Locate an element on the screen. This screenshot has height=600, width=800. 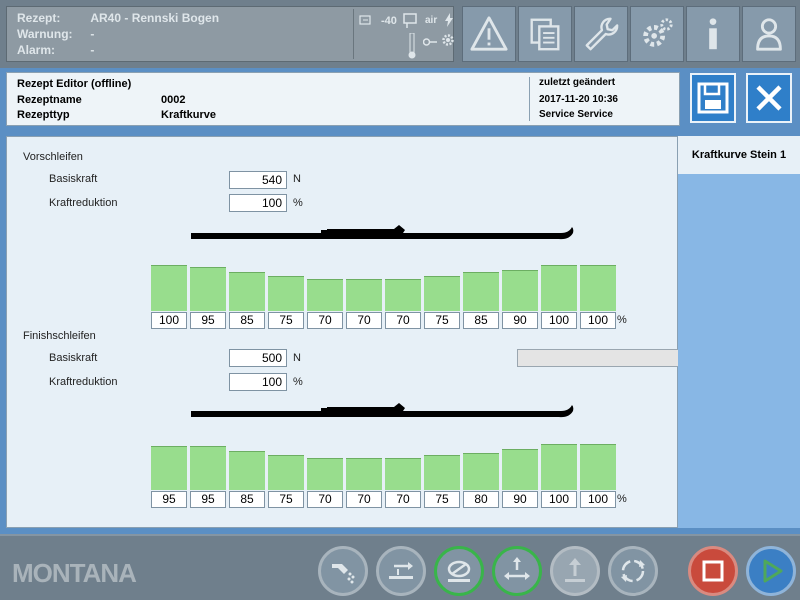
play-button is located at coordinates (771, 571).